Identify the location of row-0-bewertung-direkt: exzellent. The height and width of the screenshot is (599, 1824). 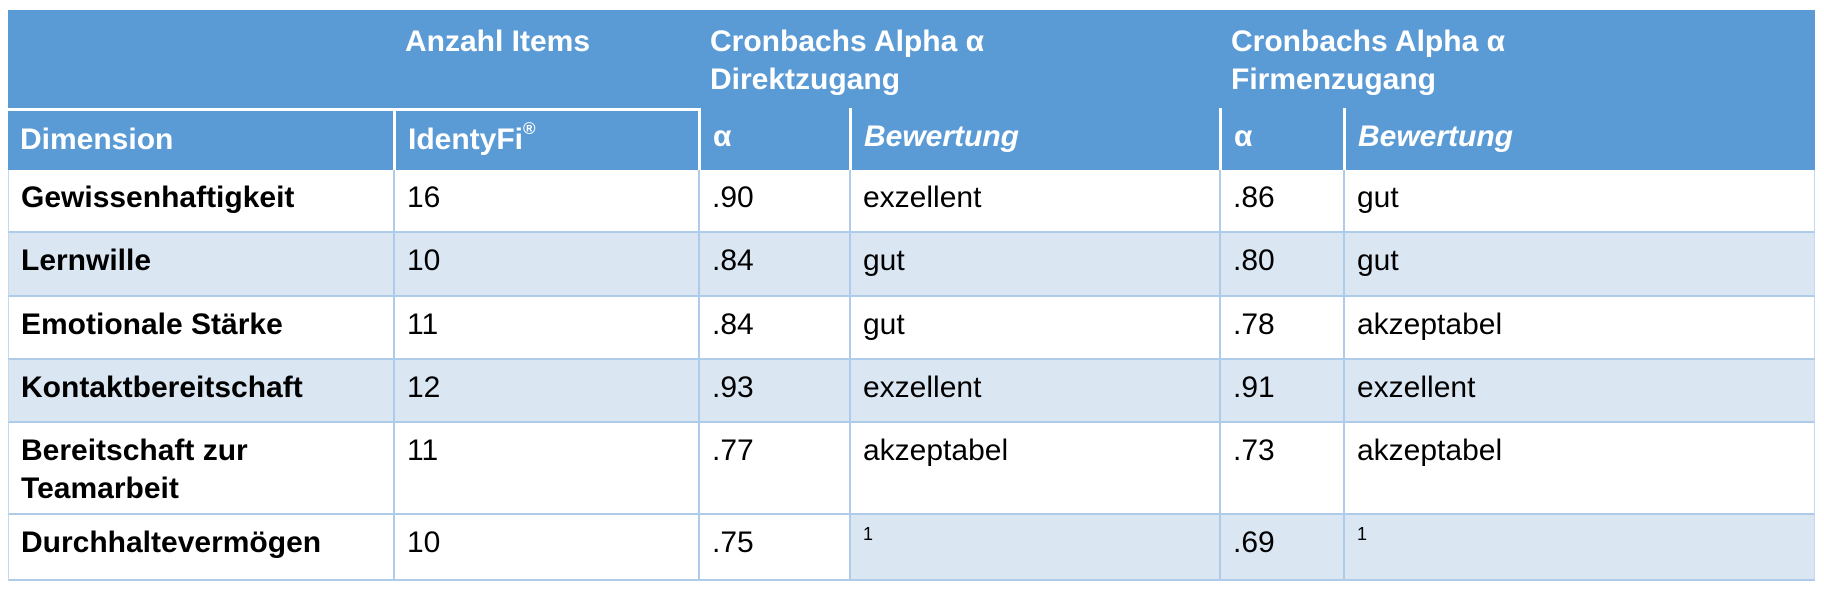
(1034, 201).